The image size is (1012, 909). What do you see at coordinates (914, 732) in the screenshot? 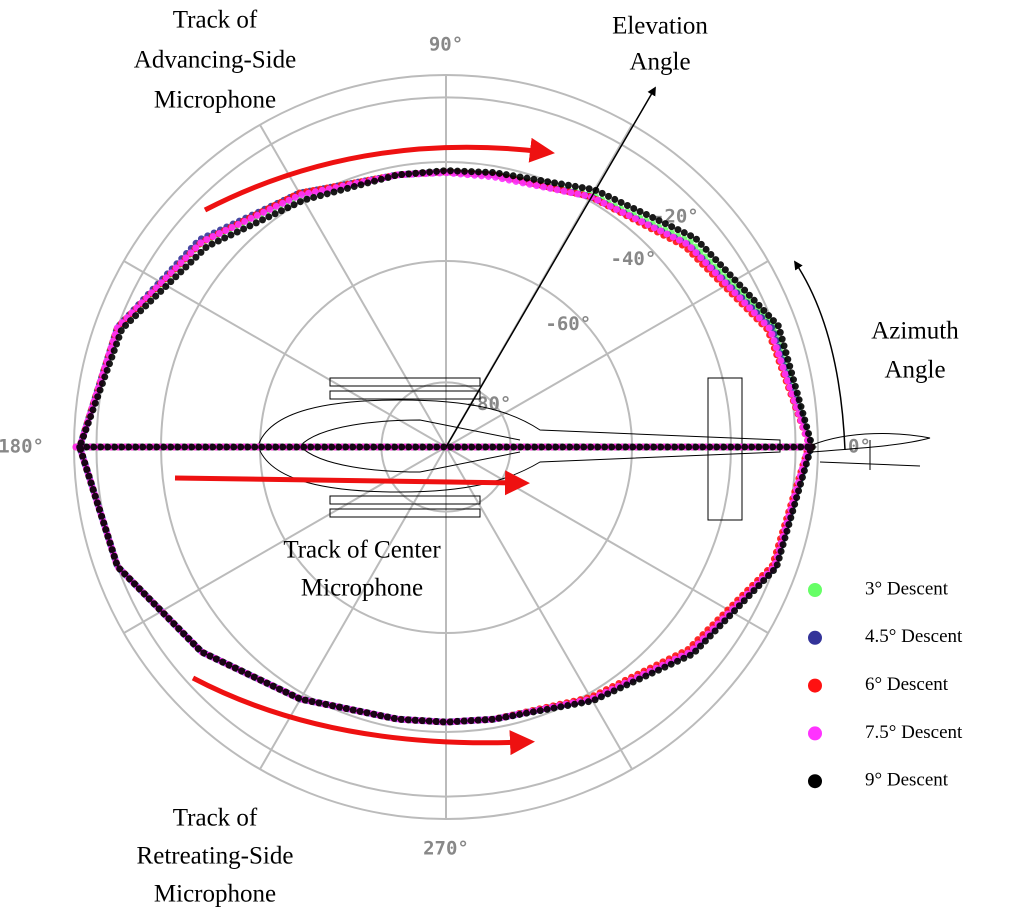
I see `legend-label: 7.5° Descent` at bounding box center [914, 732].